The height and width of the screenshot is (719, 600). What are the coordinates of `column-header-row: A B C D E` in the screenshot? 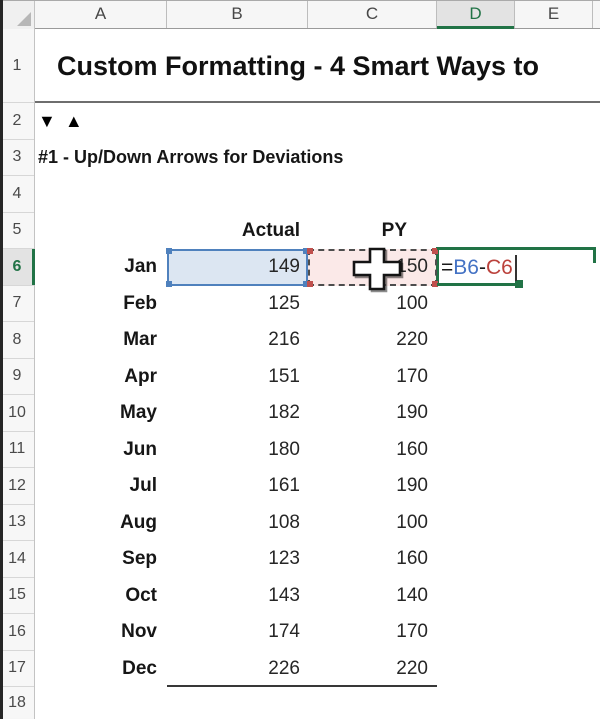 It's located at (300, 14).